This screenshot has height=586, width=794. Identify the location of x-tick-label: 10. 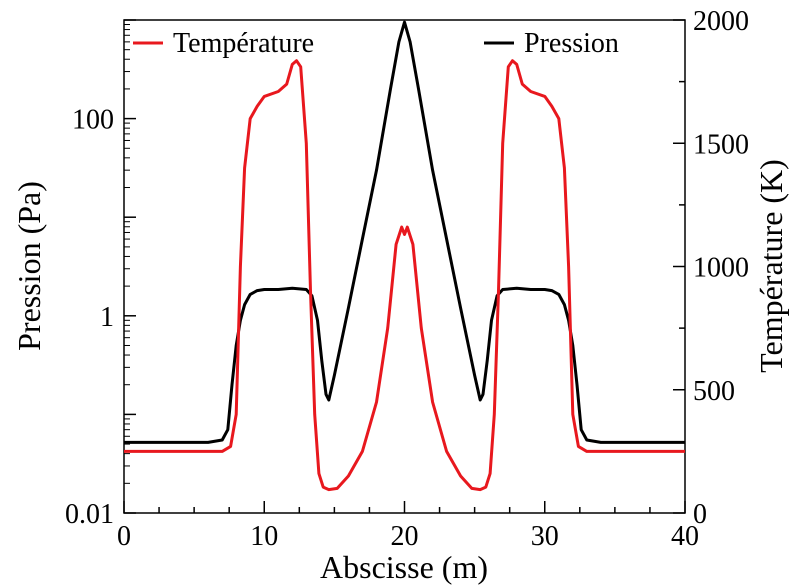
(264, 536).